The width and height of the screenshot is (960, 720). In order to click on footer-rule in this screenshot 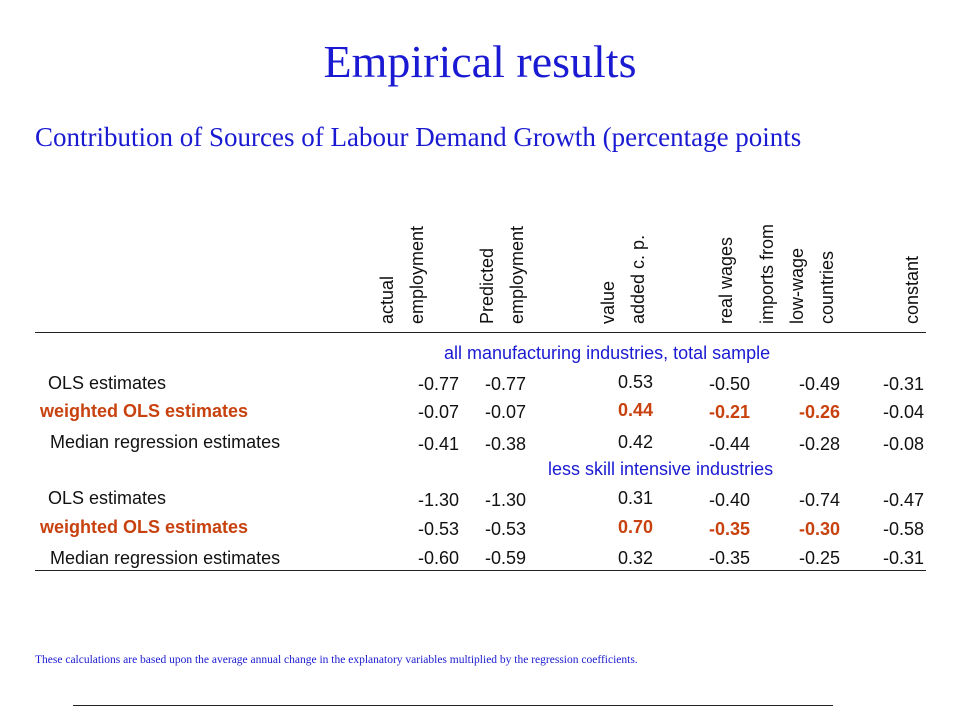, I will do `click(453, 705)`.